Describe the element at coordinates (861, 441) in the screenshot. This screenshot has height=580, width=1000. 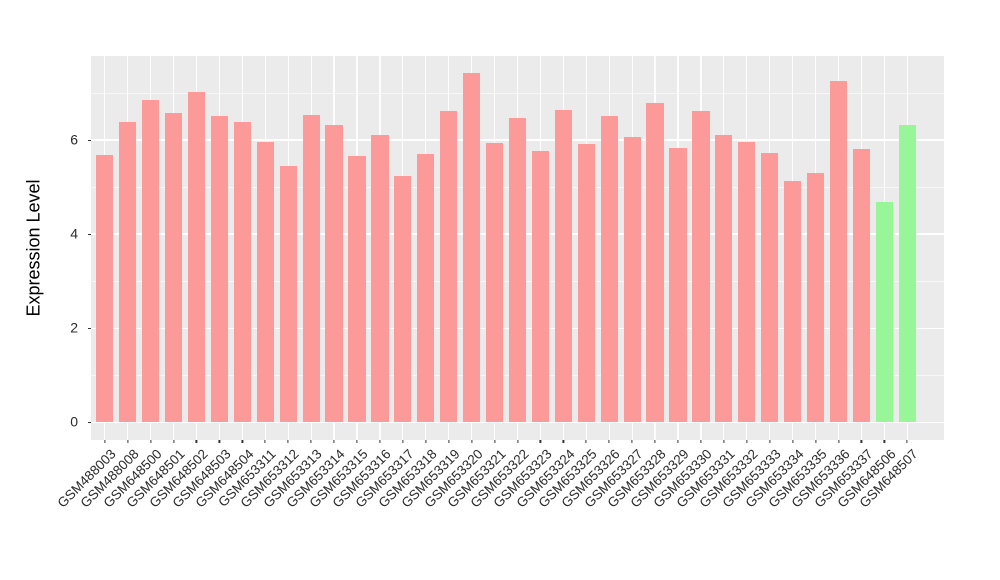
I see `x-tick-mark-GSM653337` at that location.